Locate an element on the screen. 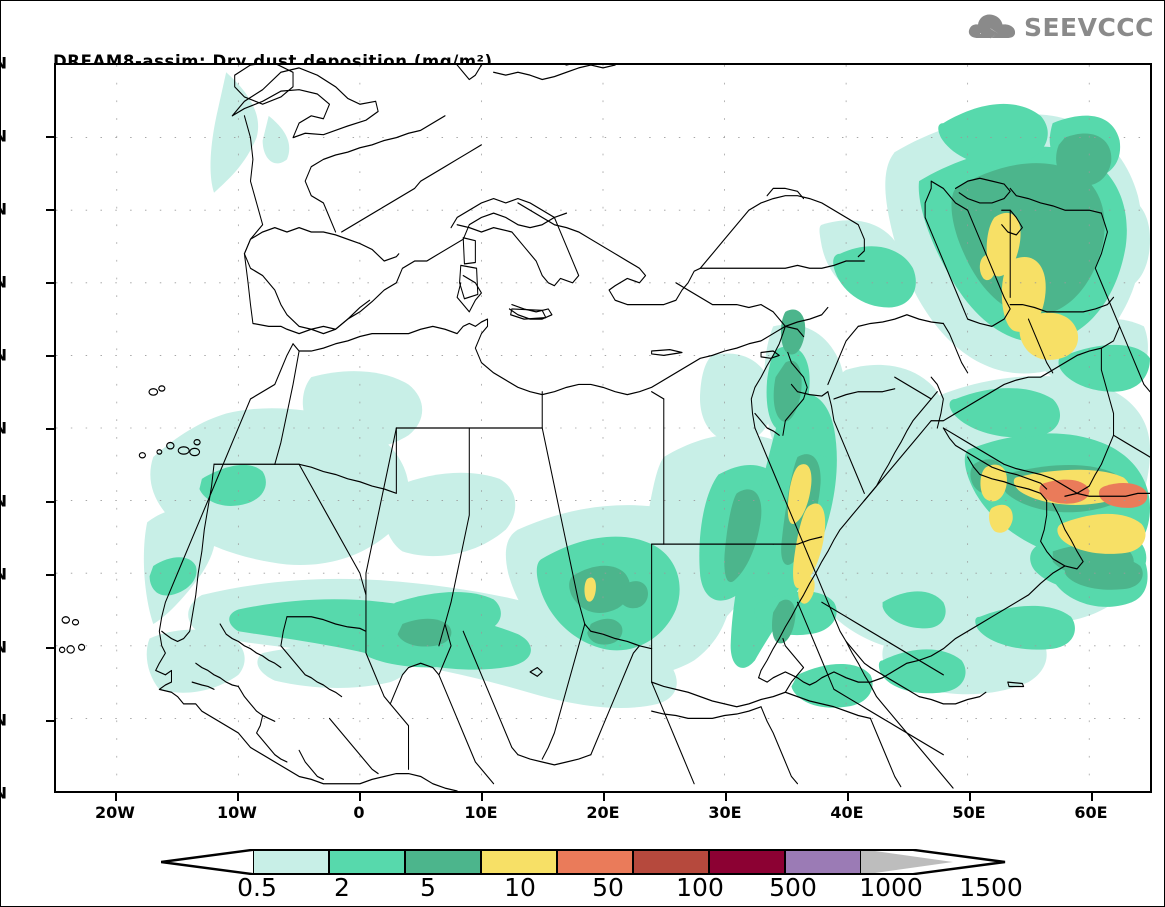 This screenshot has height=907, width=1165. y-tick-label: 45N is located at coordinates (3, 209).